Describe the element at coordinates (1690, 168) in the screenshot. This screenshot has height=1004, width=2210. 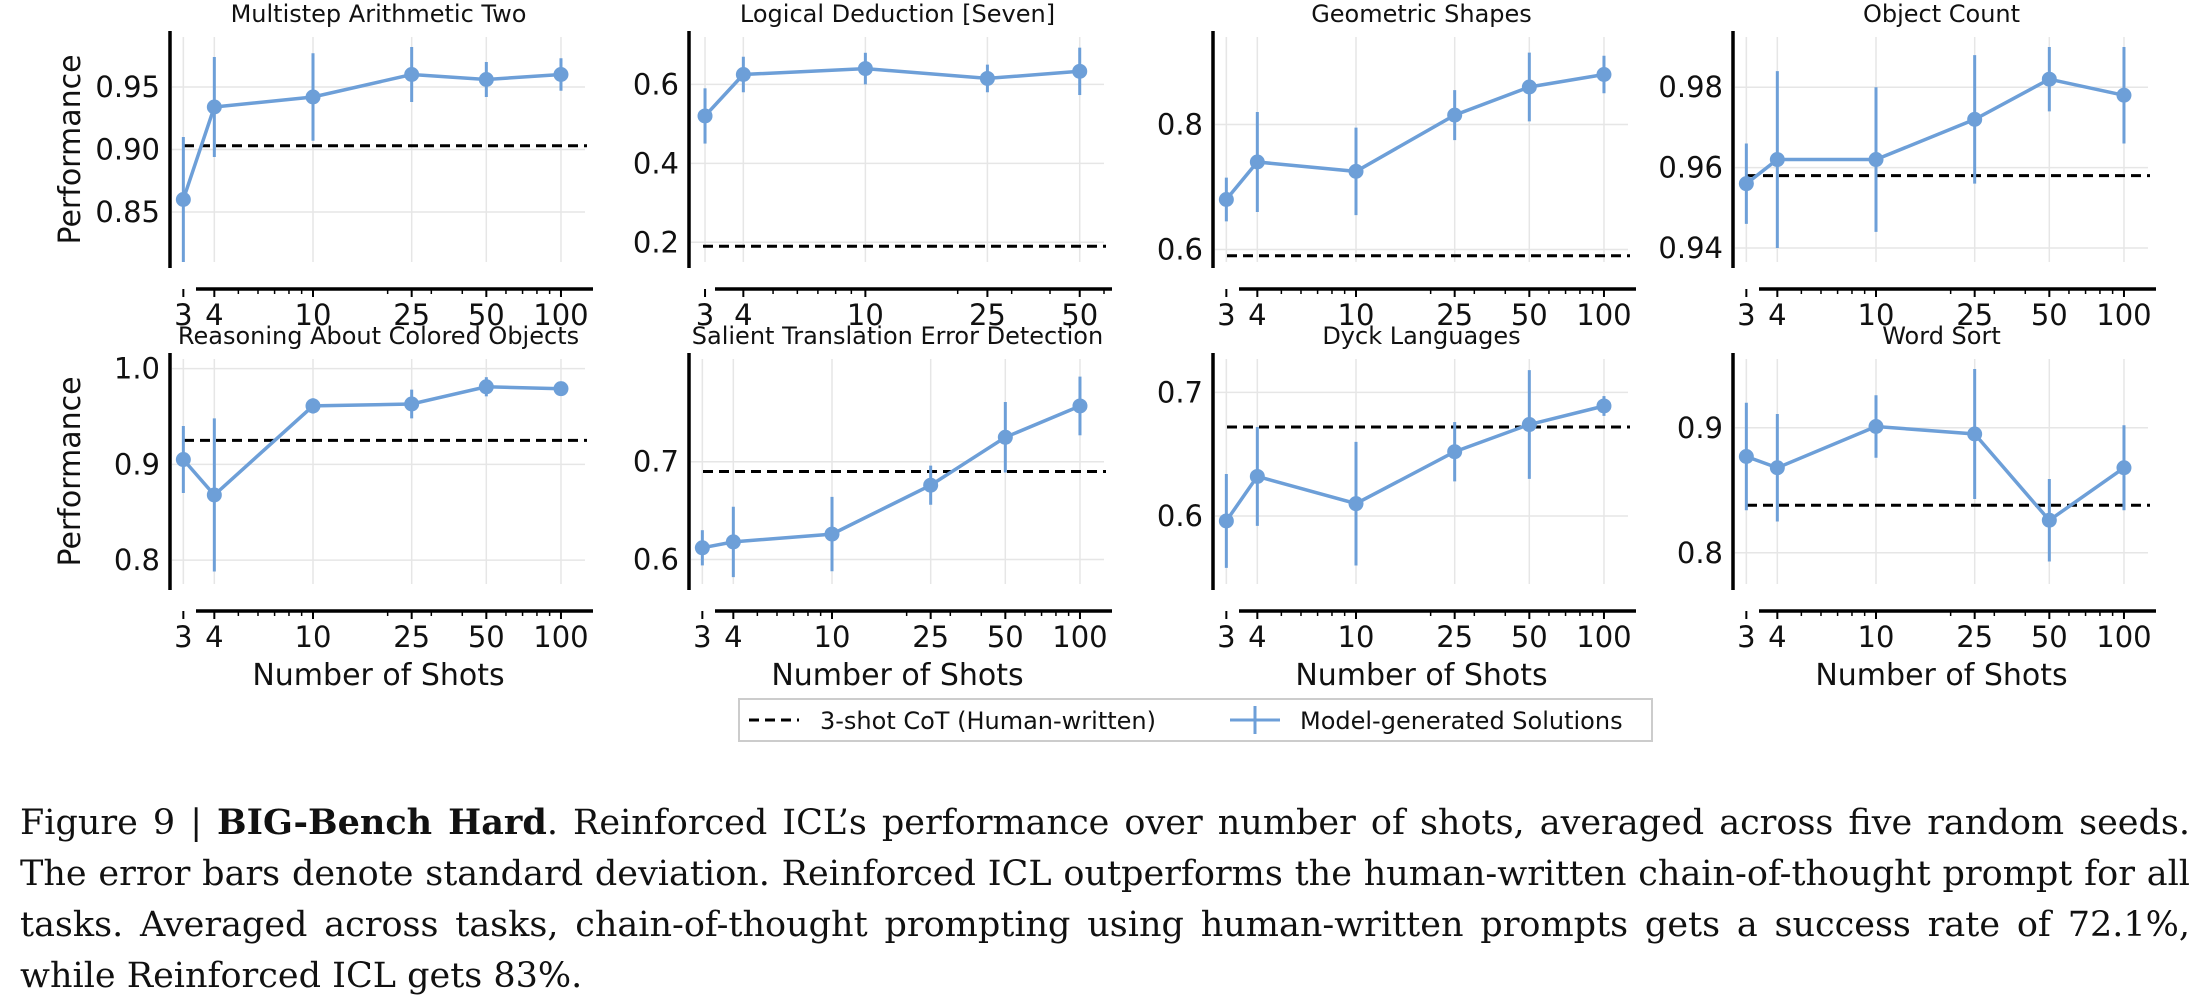
I see `y-tick-label-2: 0.96` at that location.